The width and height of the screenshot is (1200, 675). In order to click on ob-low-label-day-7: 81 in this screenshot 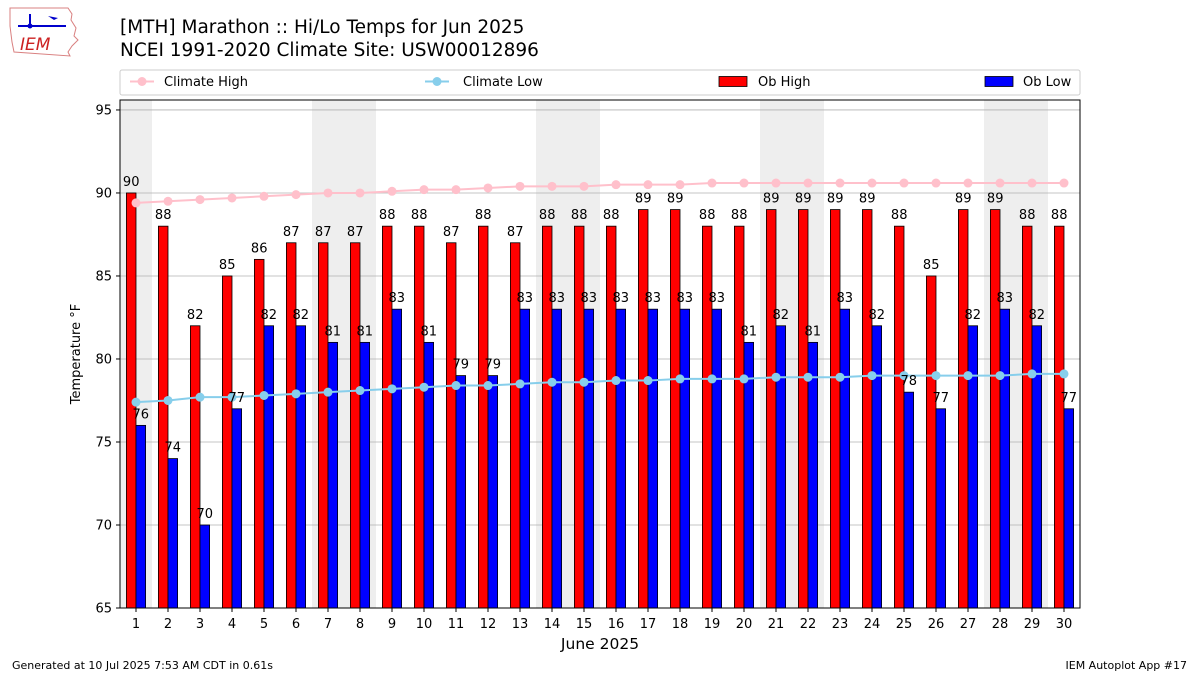, I will do `click(333, 331)`.